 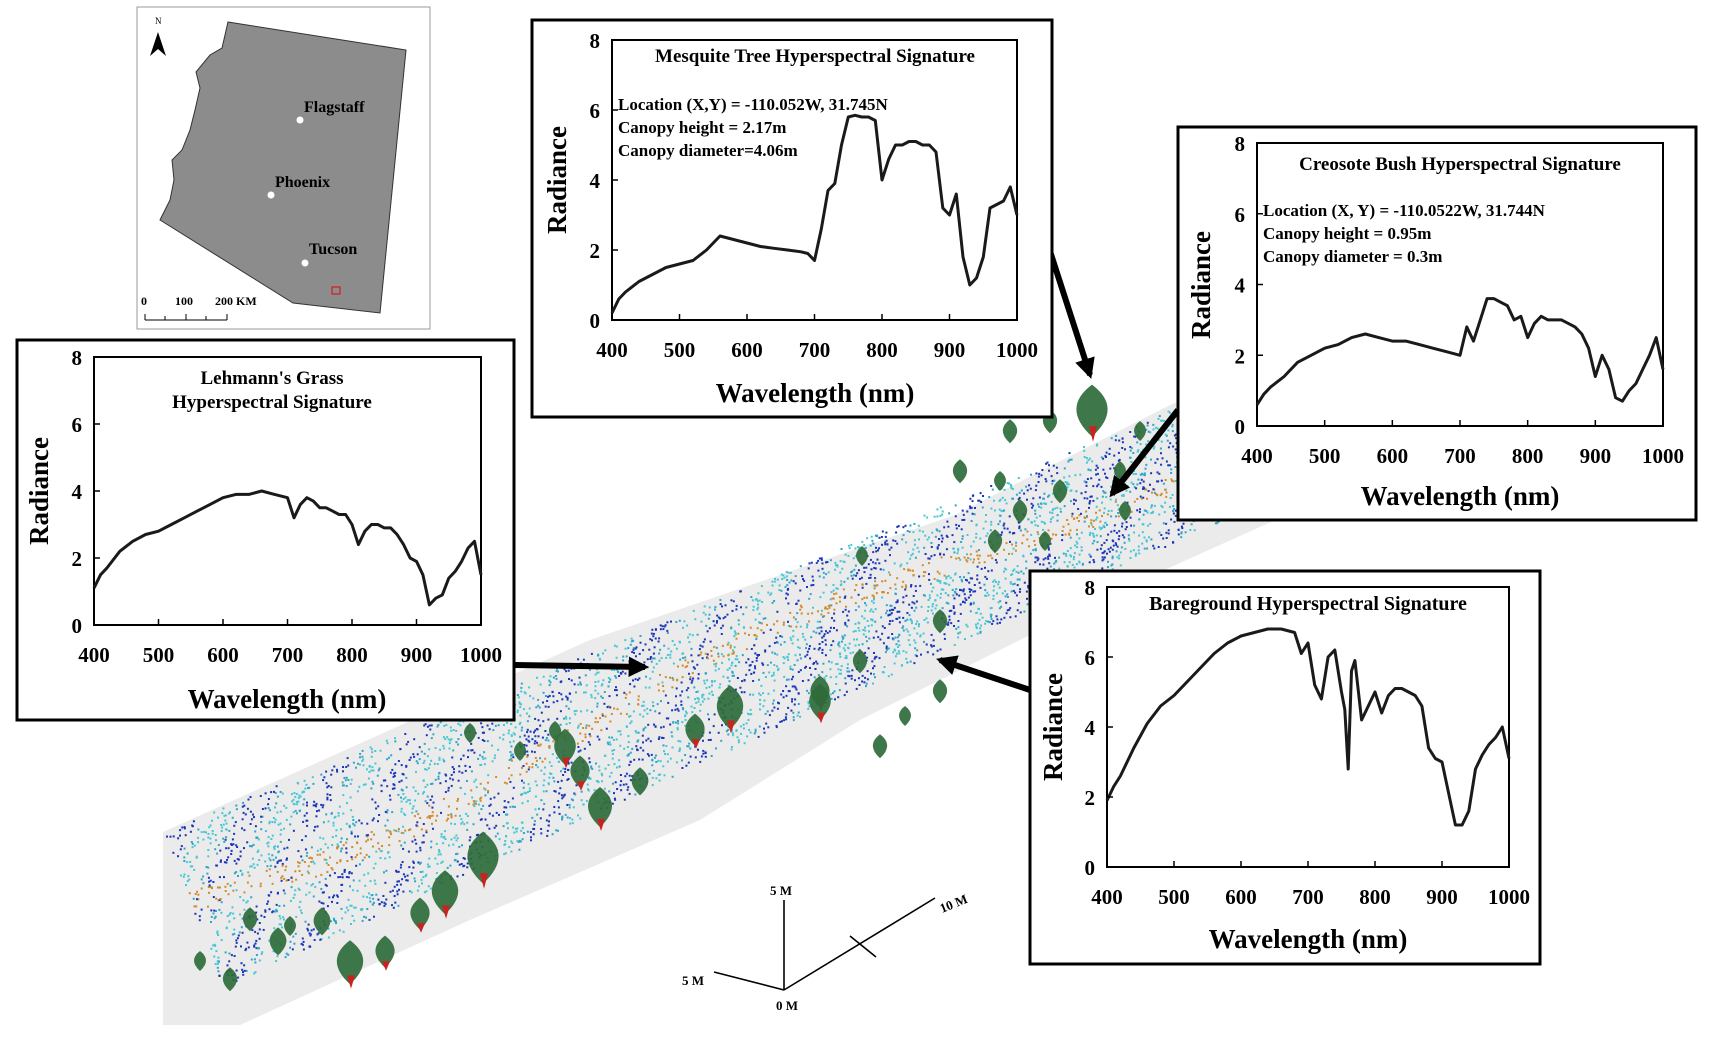 I want to click on annotation-canopy-height: Canopy height = 0.95m, so click(x=1347, y=233).